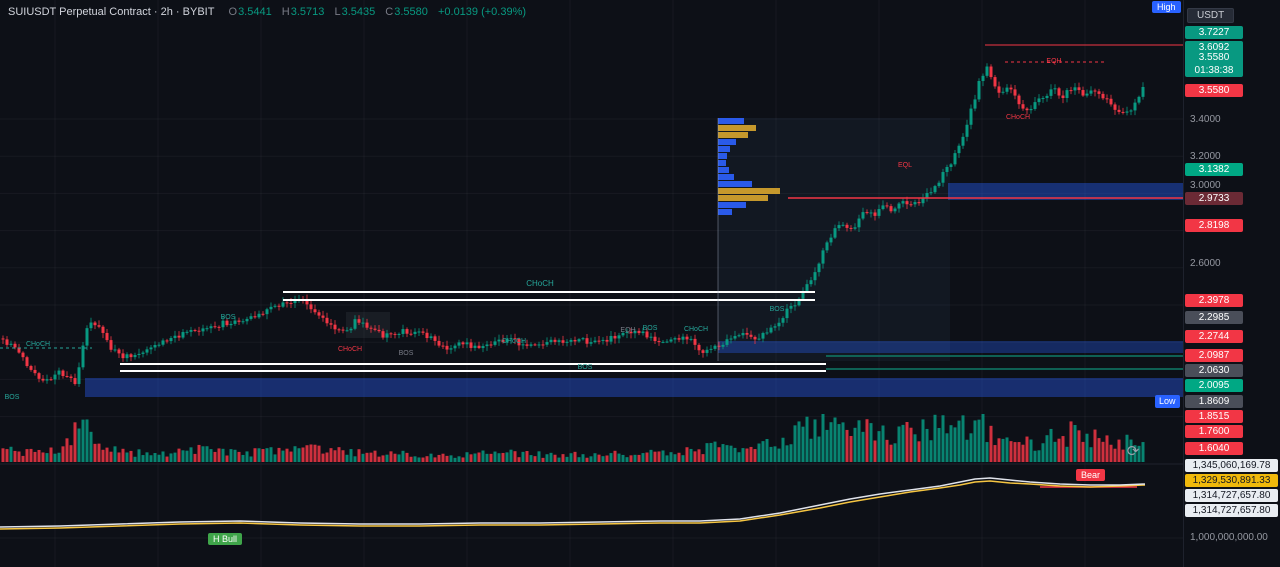 Image resolution: width=1280 pixels, height=567 pixels. What do you see at coordinates (1211, 15) in the screenshot?
I see `currency-toggle-button: USDT` at bounding box center [1211, 15].